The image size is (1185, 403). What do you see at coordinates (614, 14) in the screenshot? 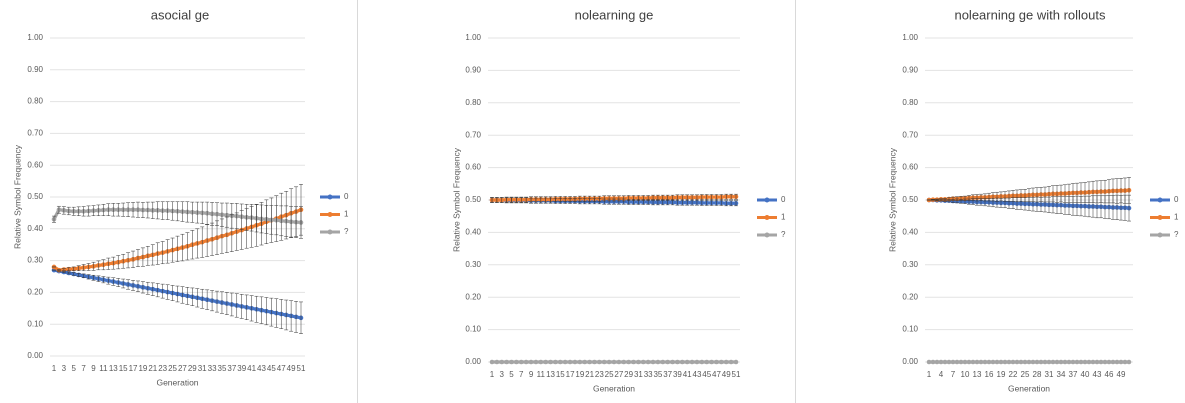
I see `chart-title: nolearning ge` at bounding box center [614, 14].